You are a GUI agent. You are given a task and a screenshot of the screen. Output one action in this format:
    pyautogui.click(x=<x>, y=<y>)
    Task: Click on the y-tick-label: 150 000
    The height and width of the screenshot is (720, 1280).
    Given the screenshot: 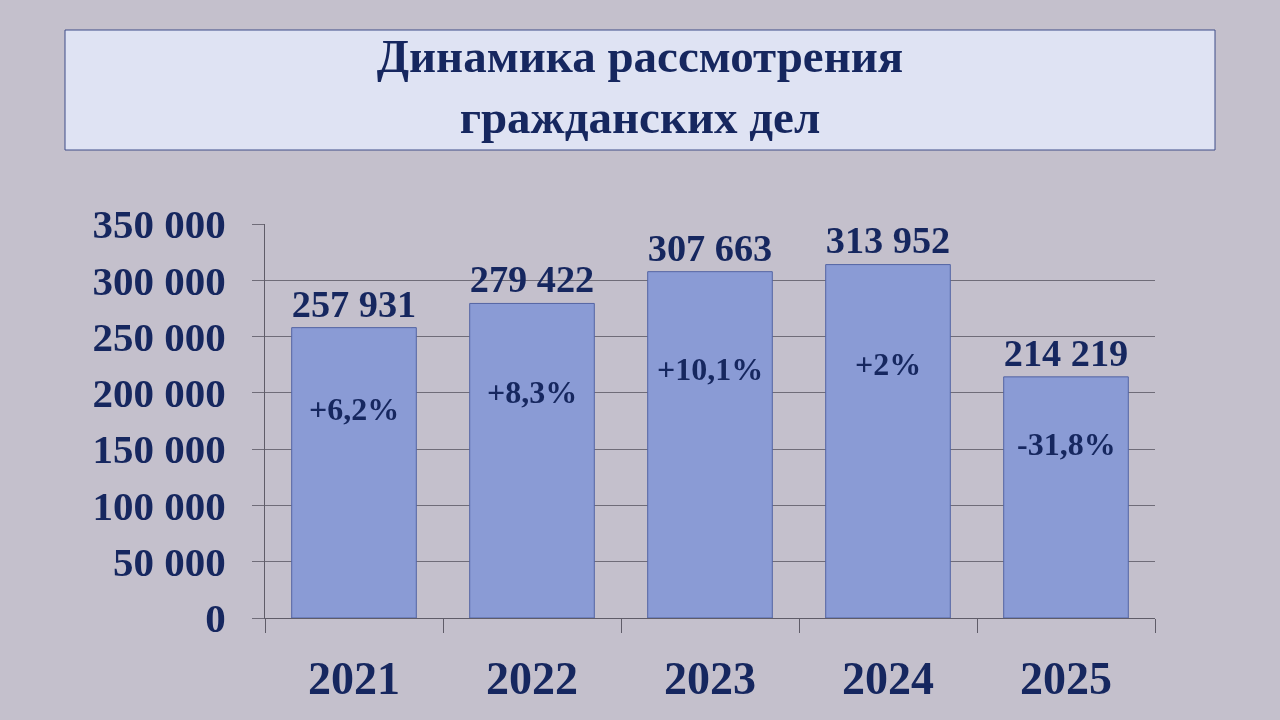 What is the action you would take?
    pyautogui.click(x=159, y=449)
    